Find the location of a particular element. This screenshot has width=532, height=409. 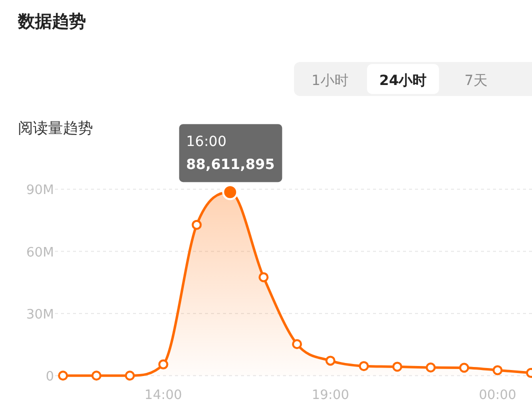

x-tick-label: 19:00 is located at coordinates (331, 395).